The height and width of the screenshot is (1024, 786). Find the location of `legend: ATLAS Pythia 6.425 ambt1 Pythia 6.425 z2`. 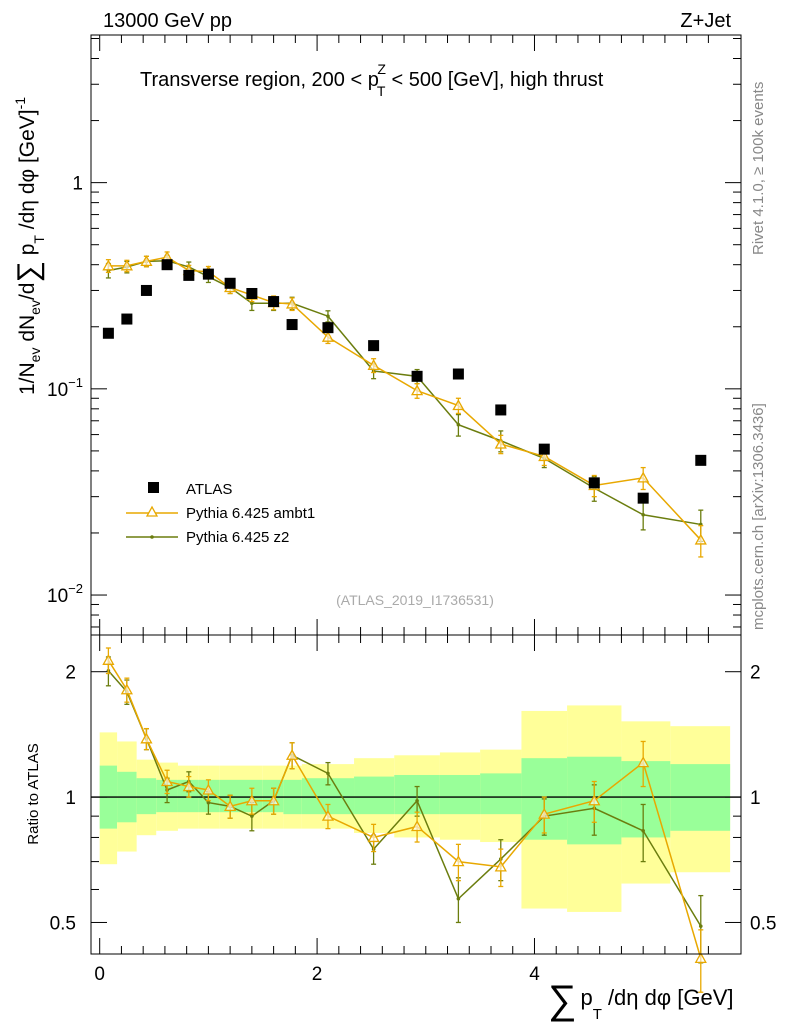

legend: ATLAS Pythia 6.425 ambt1 Pythia 6.425 z2 is located at coordinates (220, 513).